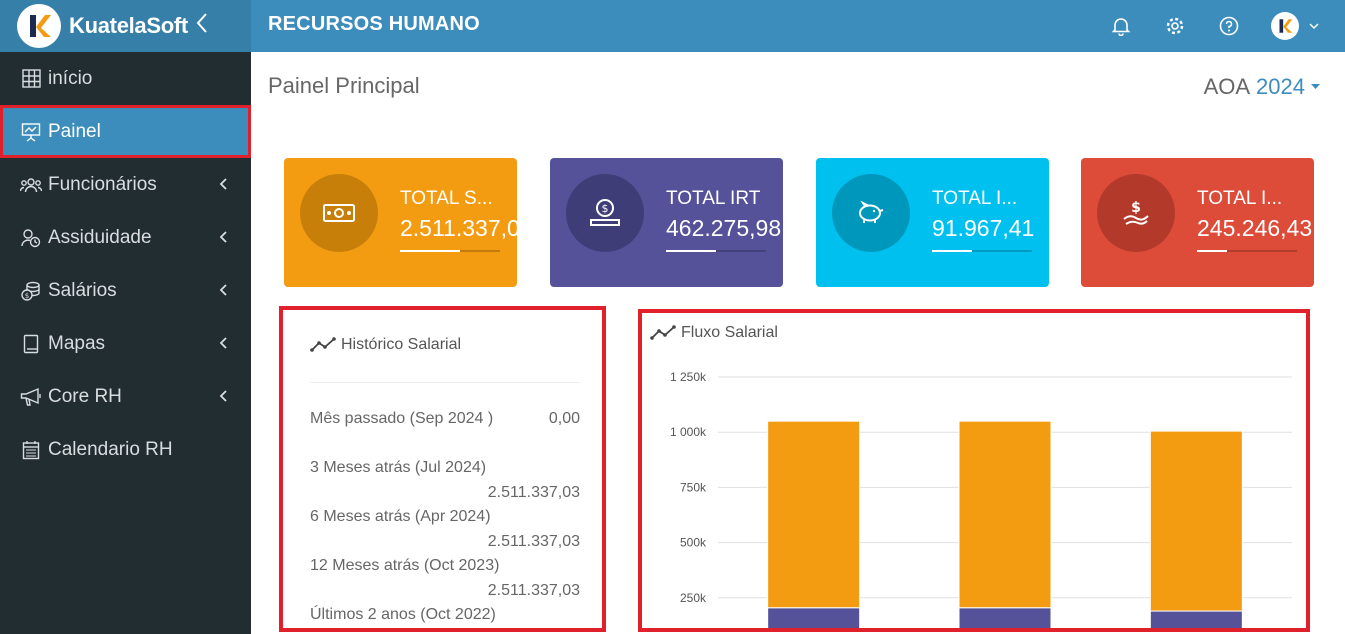  What do you see at coordinates (74, 131) in the screenshot?
I see `sidebar-item-label: Painel` at bounding box center [74, 131].